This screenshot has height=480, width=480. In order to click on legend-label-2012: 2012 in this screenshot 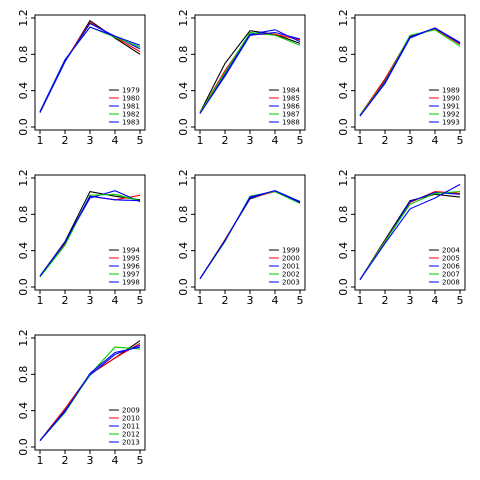, I will do `click(131, 435)`.